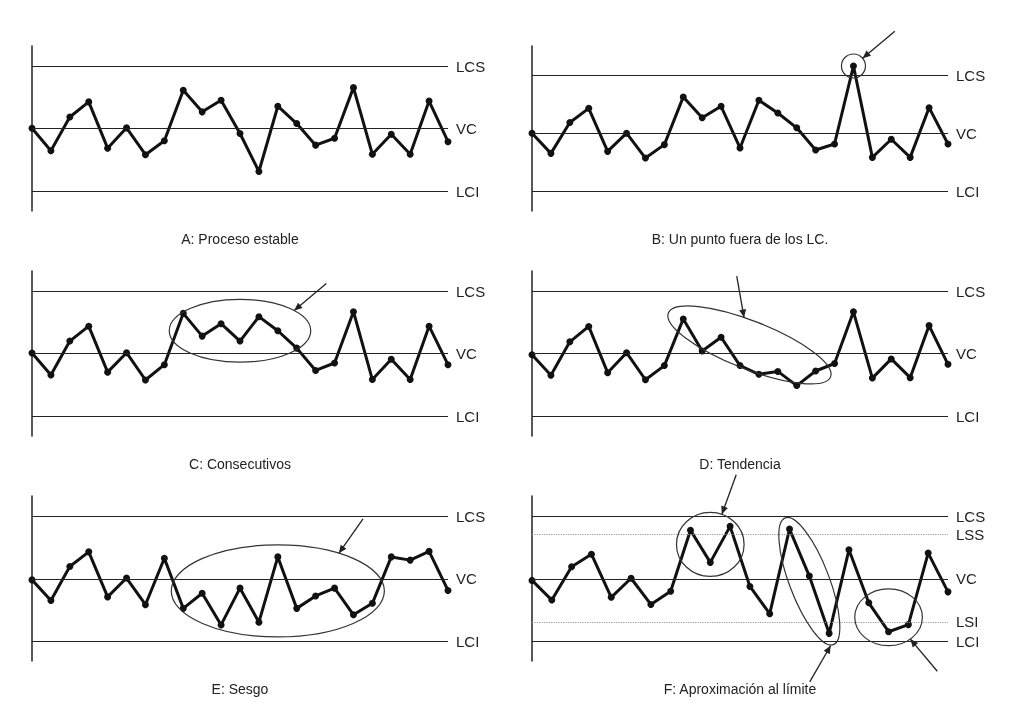 The width and height of the screenshot is (1021, 704). I want to click on ref-line-label: LSS, so click(970, 535).